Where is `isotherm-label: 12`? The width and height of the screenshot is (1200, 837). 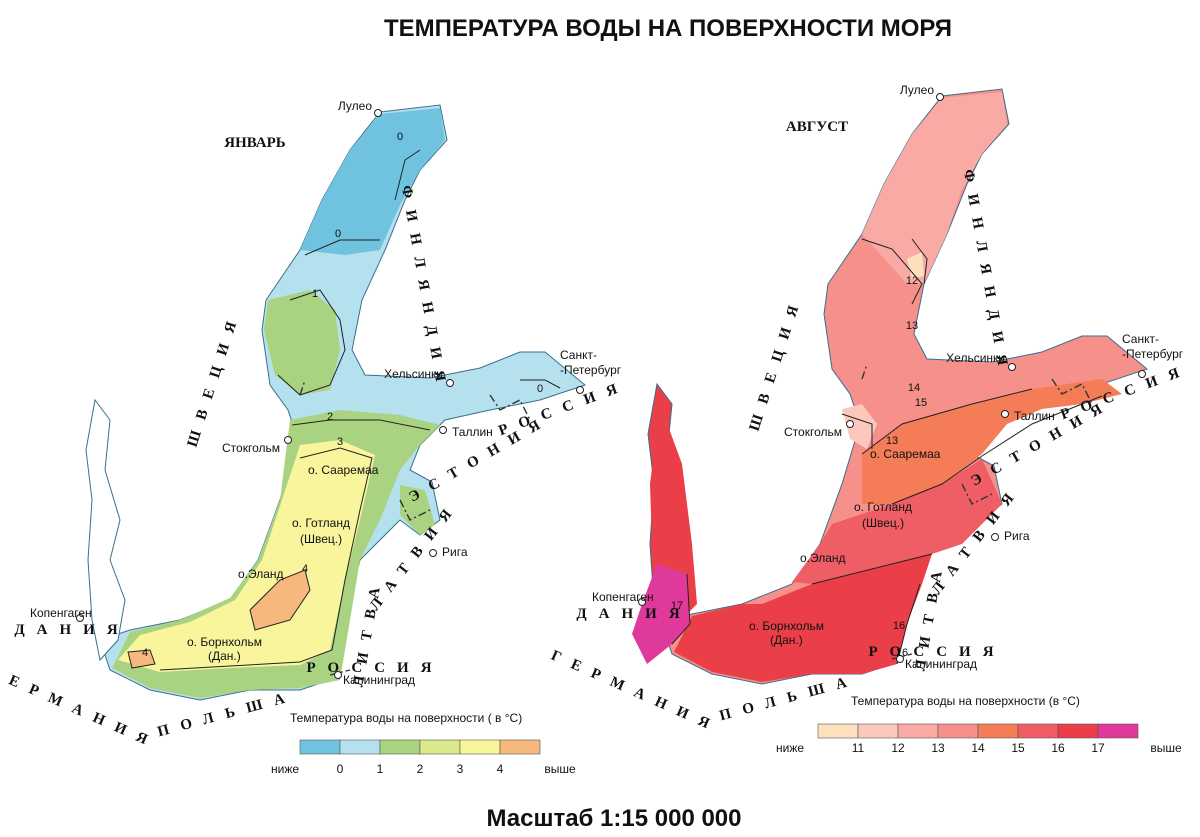 isotherm-label: 12 is located at coordinates (912, 281).